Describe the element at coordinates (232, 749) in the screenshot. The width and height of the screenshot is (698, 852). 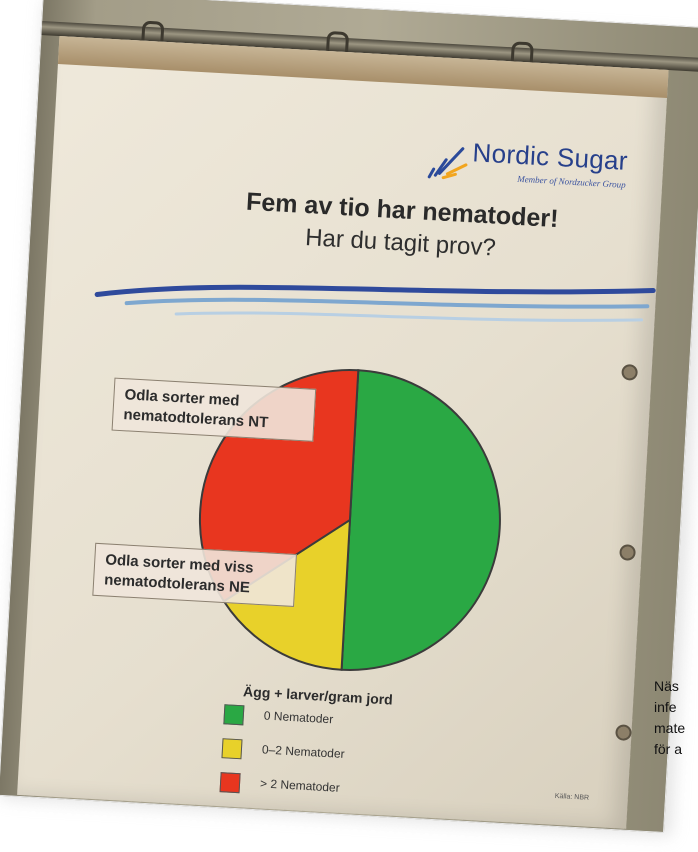
I see `legend-swatch-yellow` at that location.